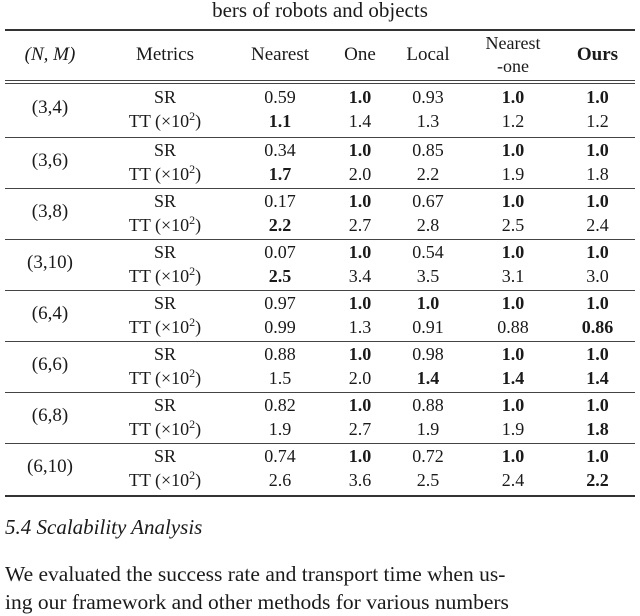  Describe the element at coordinates (597, 225) in the screenshot. I see `value-cell-tt-ours: 2.4` at that location.